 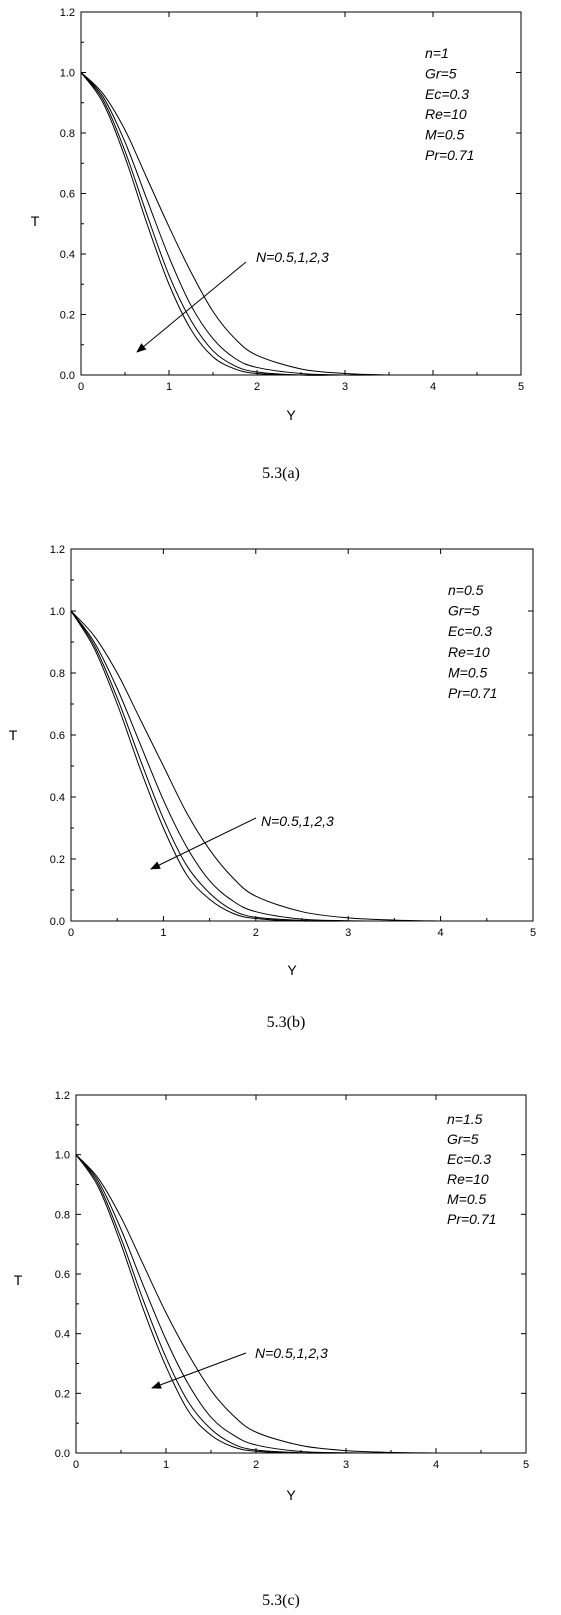 What do you see at coordinates (281, 473) in the screenshot?
I see `figure-caption: 5.3(a)` at bounding box center [281, 473].